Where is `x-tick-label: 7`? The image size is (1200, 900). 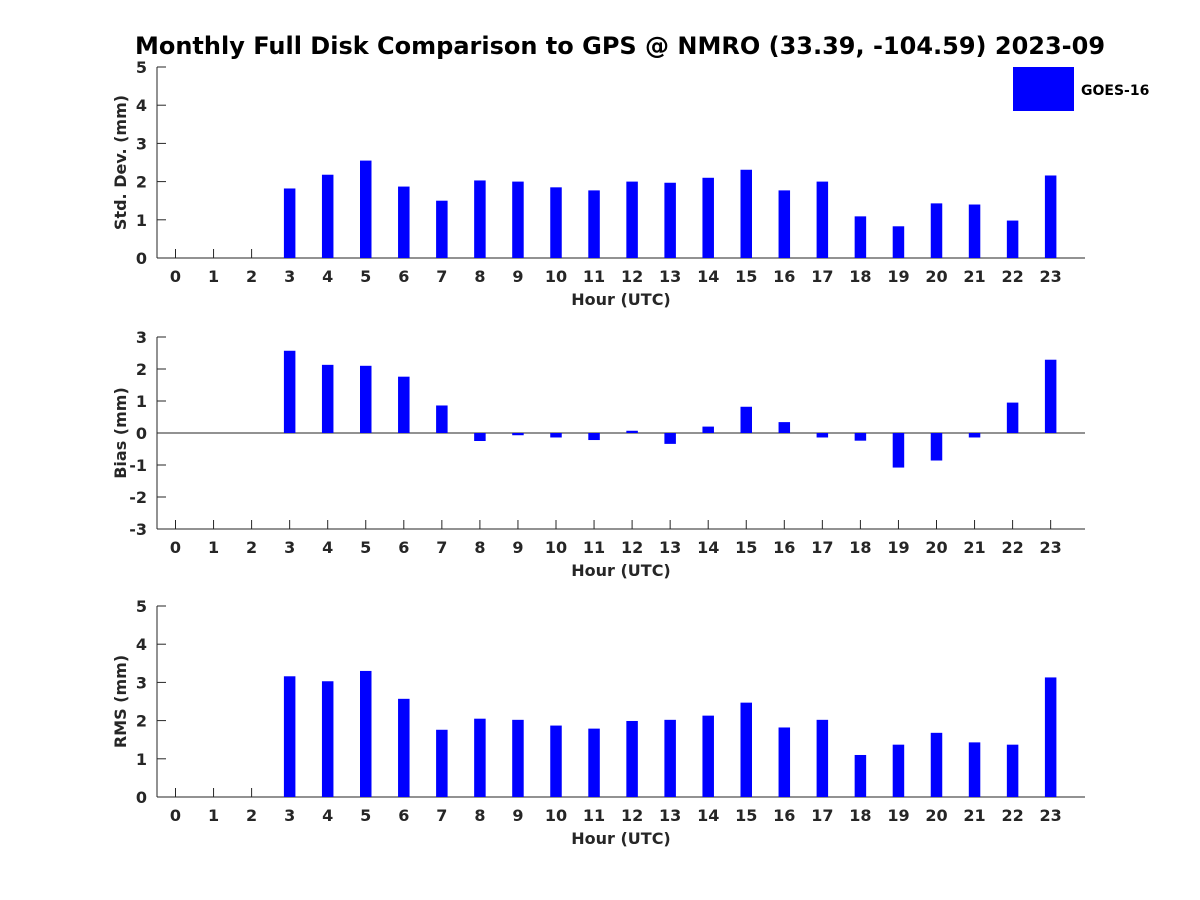
x-tick-label: 7 is located at coordinates (441, 276).